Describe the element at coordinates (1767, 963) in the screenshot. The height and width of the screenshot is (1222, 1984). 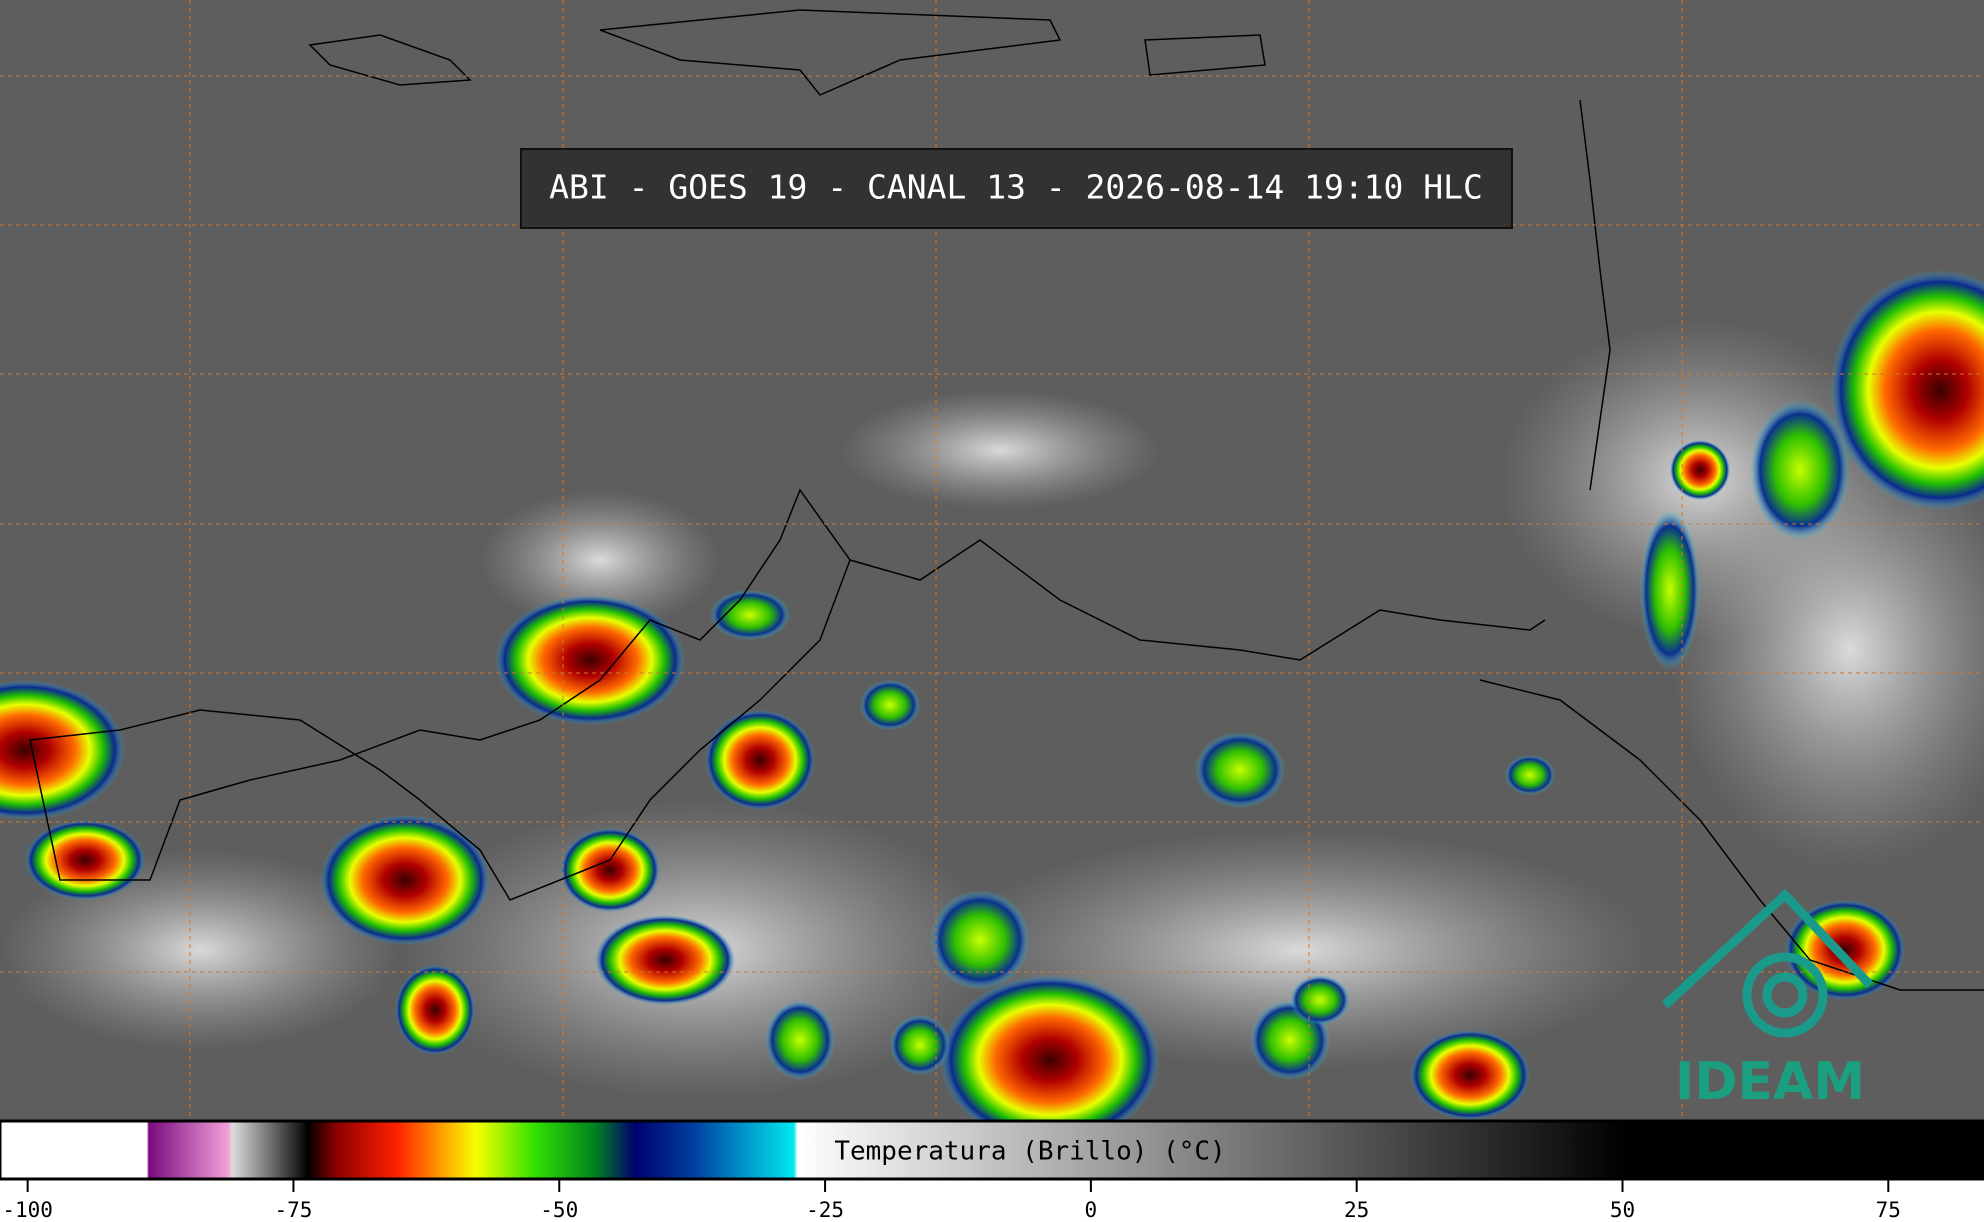
I see `logo` at that location.